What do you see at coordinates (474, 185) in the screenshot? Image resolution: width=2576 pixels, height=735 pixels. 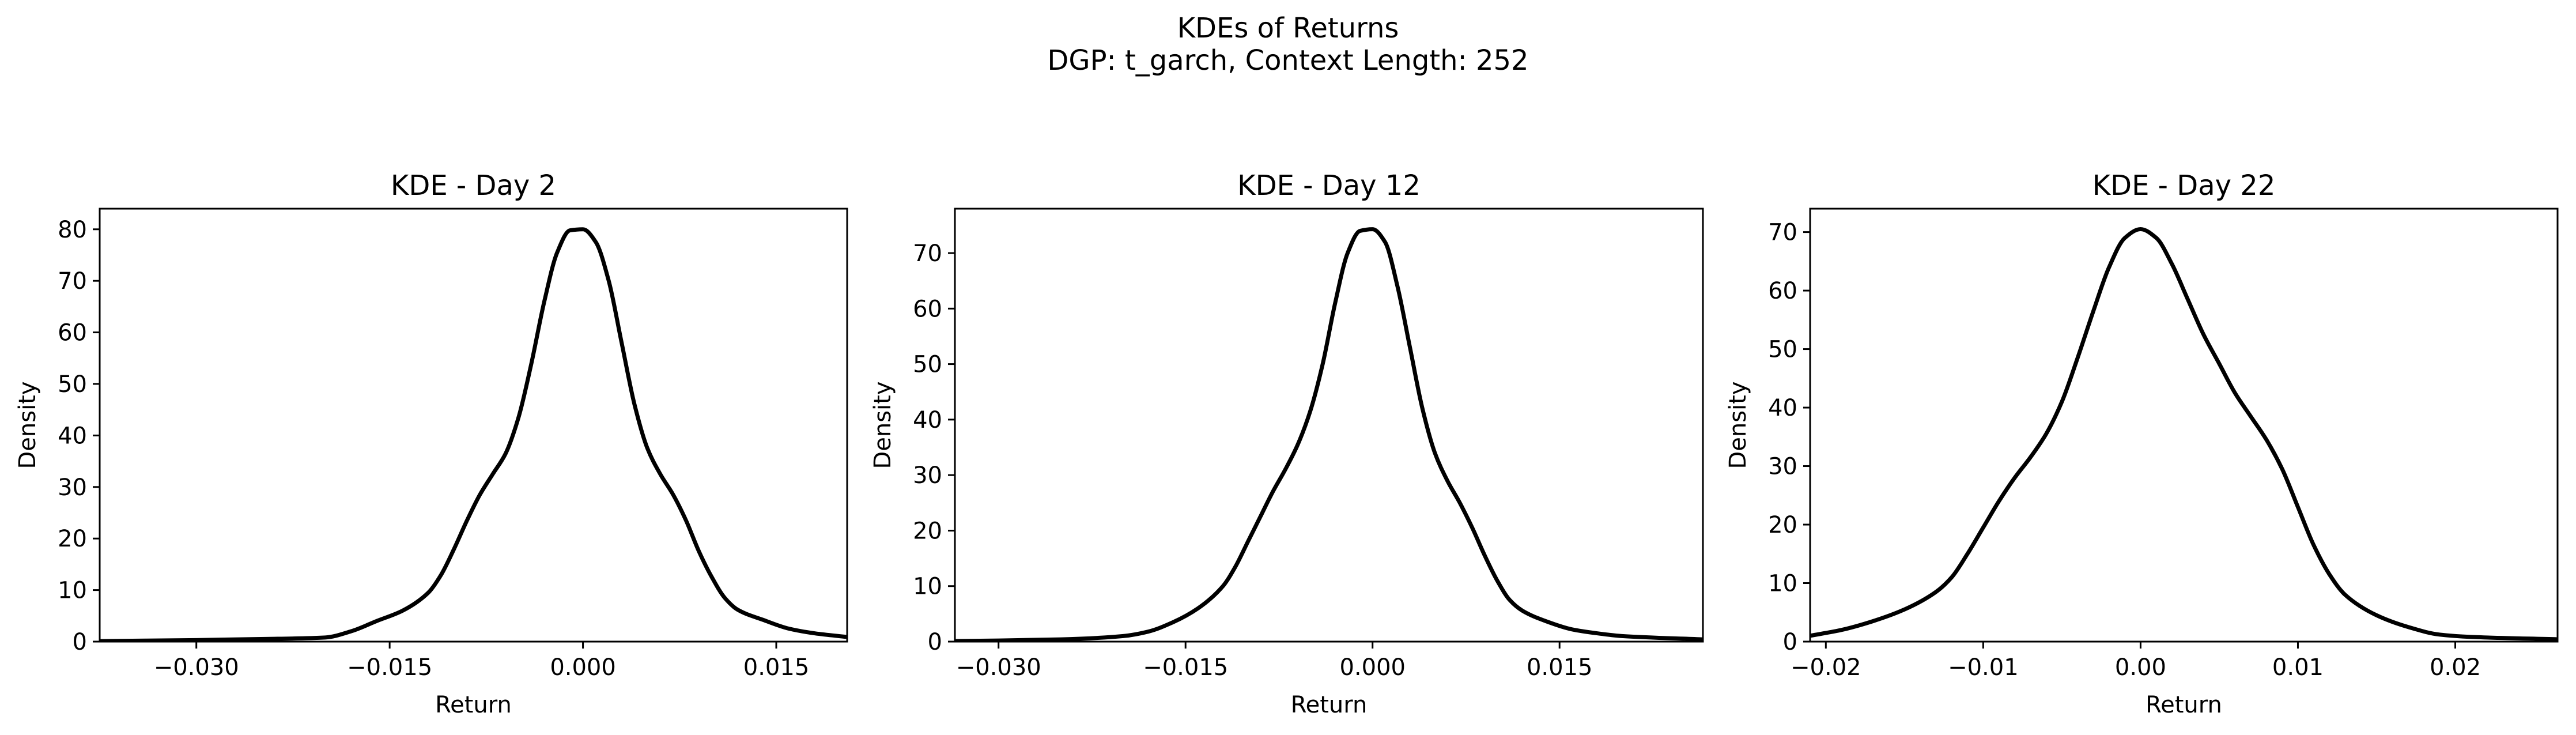 I see `panel-title: KDE - Day 2` at bounding box center [474, 185].